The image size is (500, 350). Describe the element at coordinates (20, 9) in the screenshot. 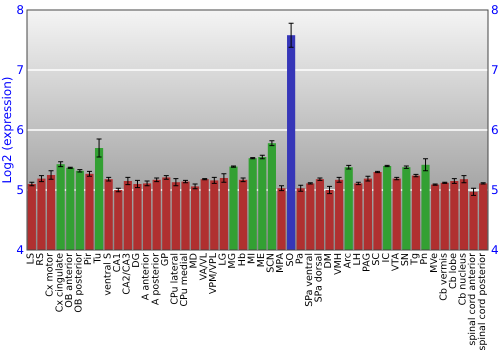

I see `y-tick-label: 8` at that location.